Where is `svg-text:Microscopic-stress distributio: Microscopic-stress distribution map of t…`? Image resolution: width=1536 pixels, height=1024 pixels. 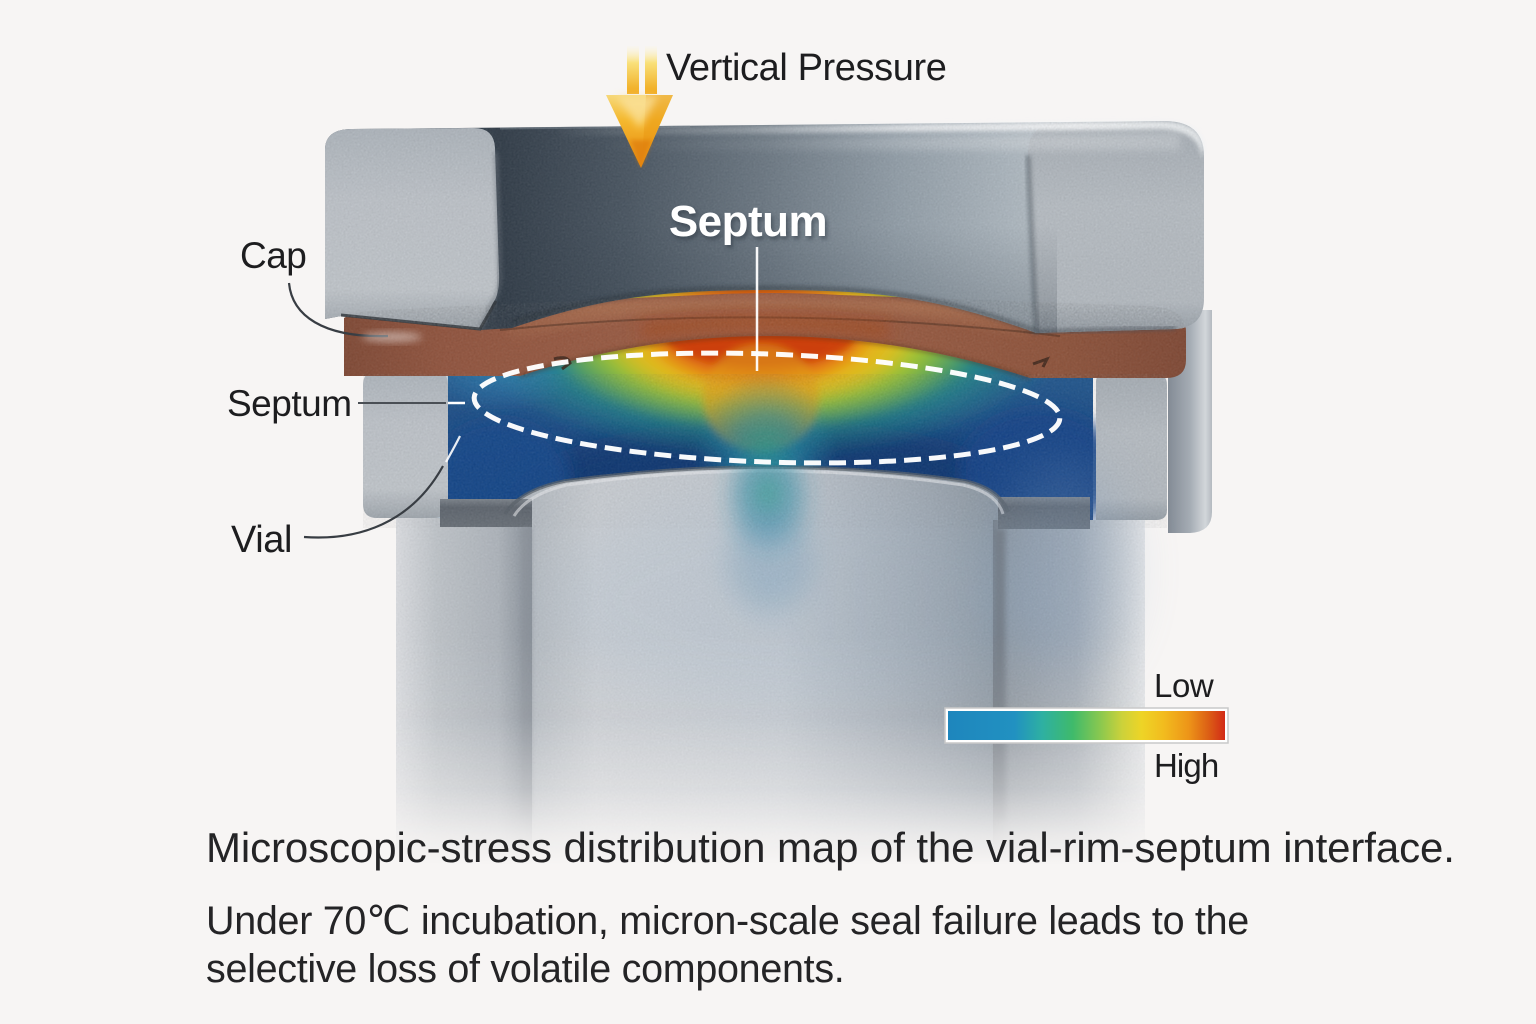
svg-text:Microscopic-stress distributio: Microscopic-stress distribution map of t… is located at coordinates (830, 847).